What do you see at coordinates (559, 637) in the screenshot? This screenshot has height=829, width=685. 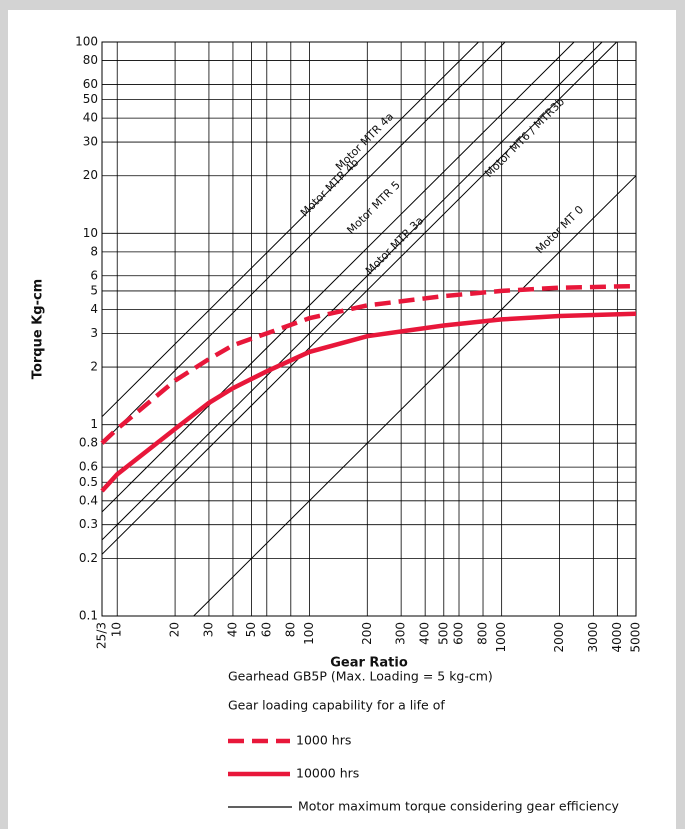 I see `x-tick-label: 2000` at bounding box center [559, 637].